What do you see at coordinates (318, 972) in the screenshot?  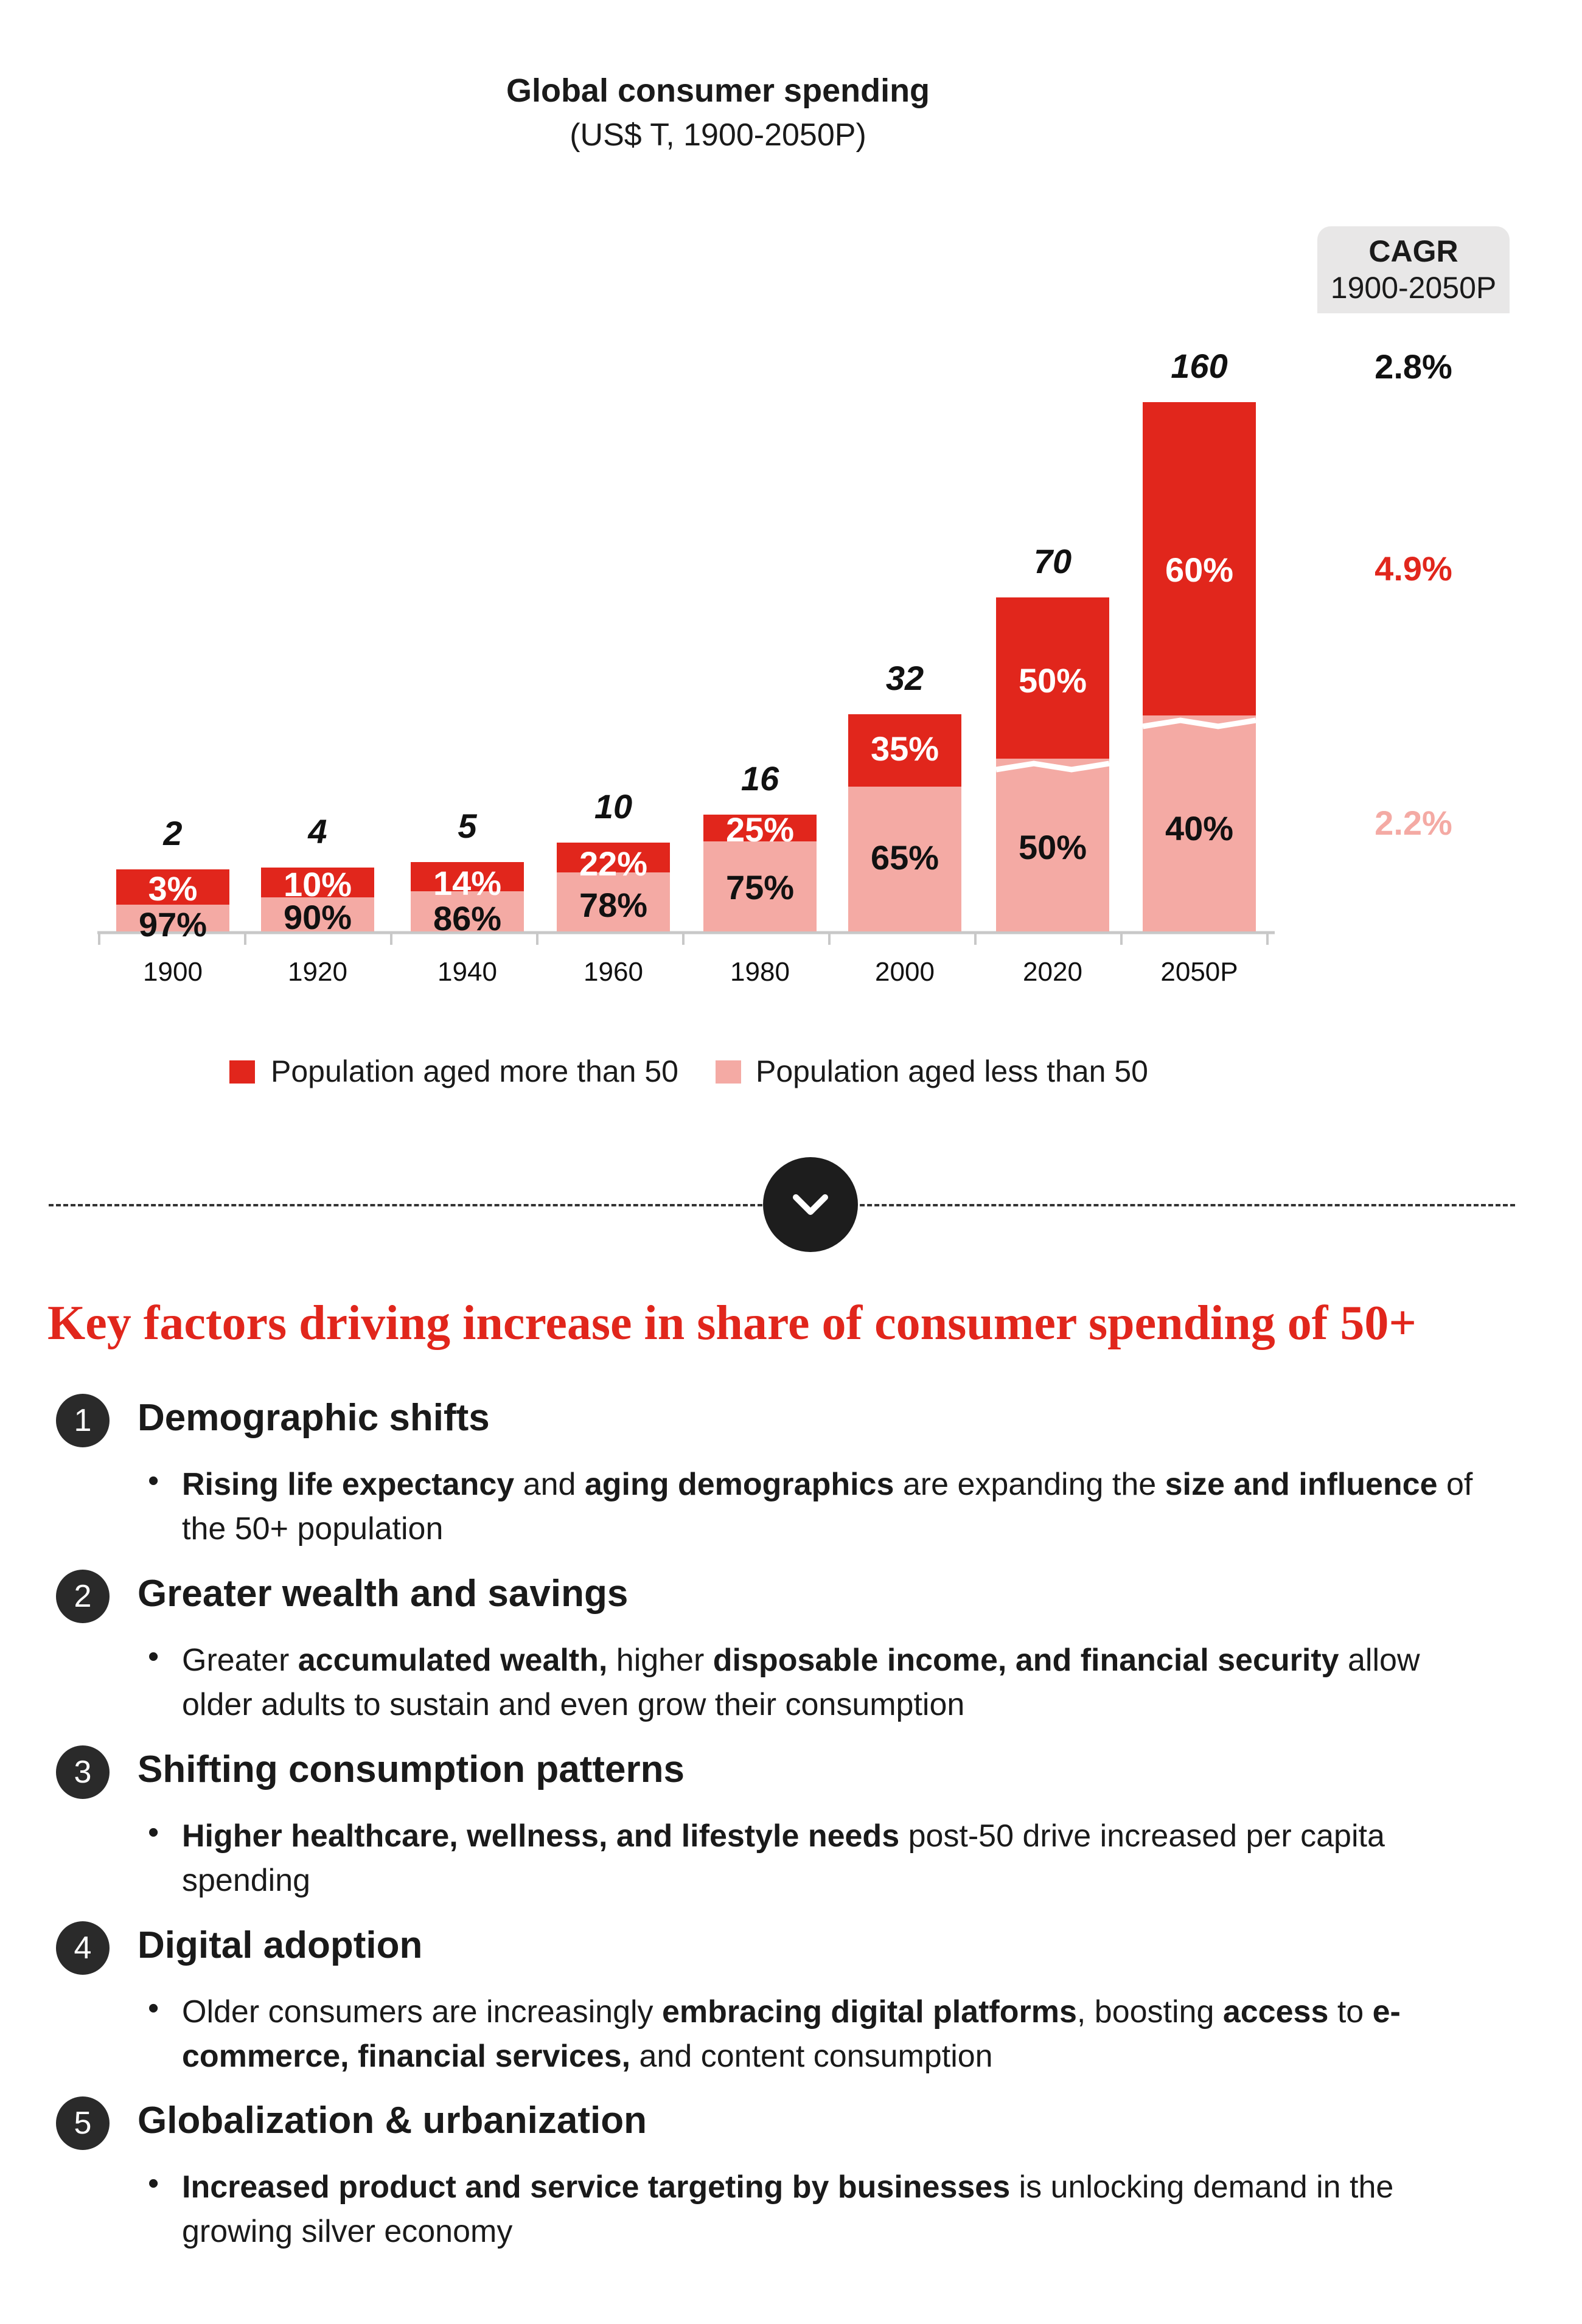 I see `x-tick-label: 1920` at bounding box center [318, 972].